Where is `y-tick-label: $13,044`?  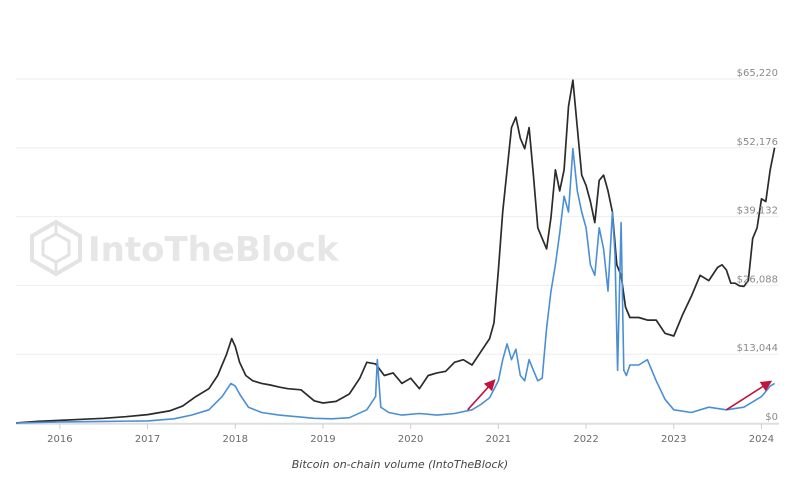 y-tick-label: $13,044 is located at coordinates (757, 348).